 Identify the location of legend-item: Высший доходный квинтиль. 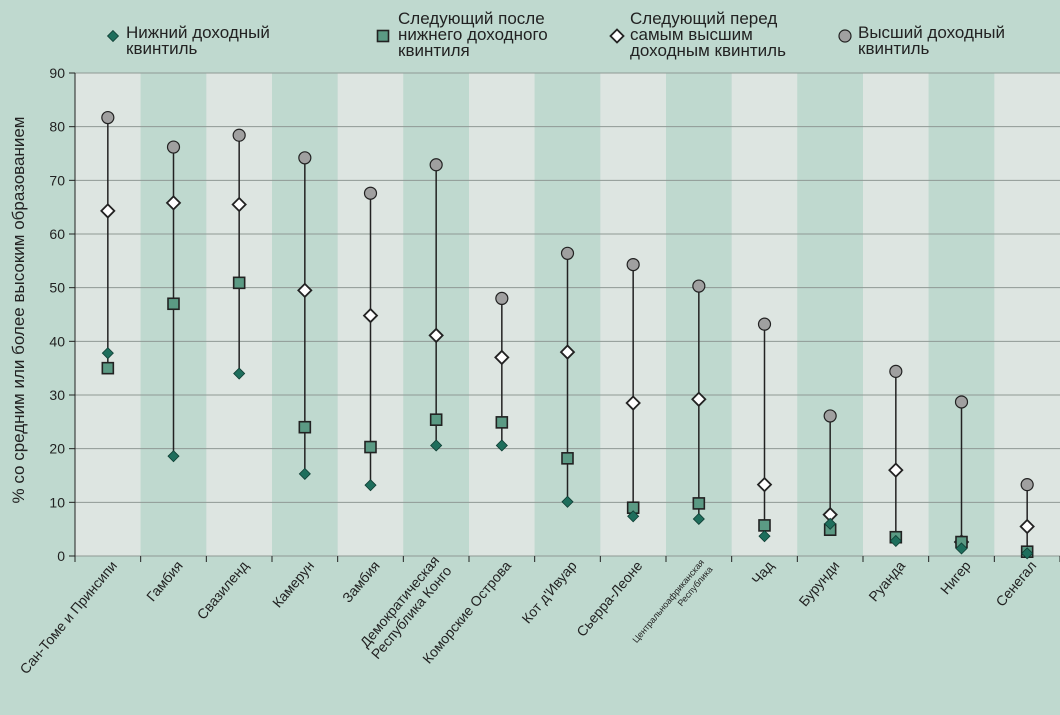
(921, 40).